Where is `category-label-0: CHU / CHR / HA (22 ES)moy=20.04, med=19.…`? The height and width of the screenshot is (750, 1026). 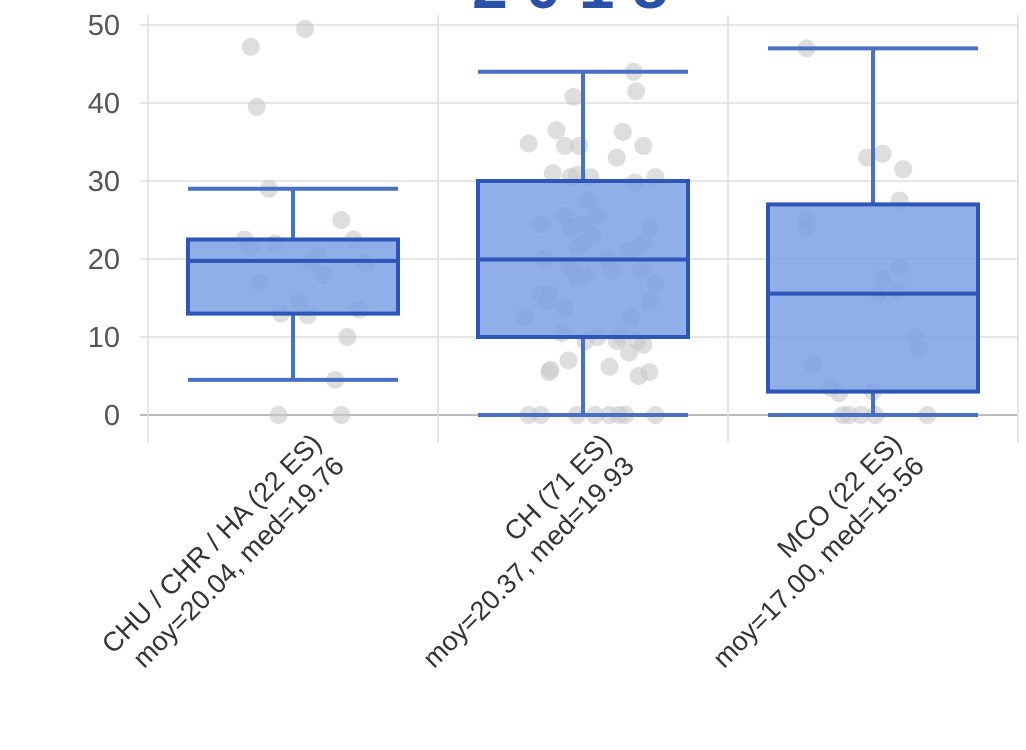
category-label-0: CHU / CHR / HA (22 ES)moy=20.04, med=19.… is located at coordinates (223, 551).